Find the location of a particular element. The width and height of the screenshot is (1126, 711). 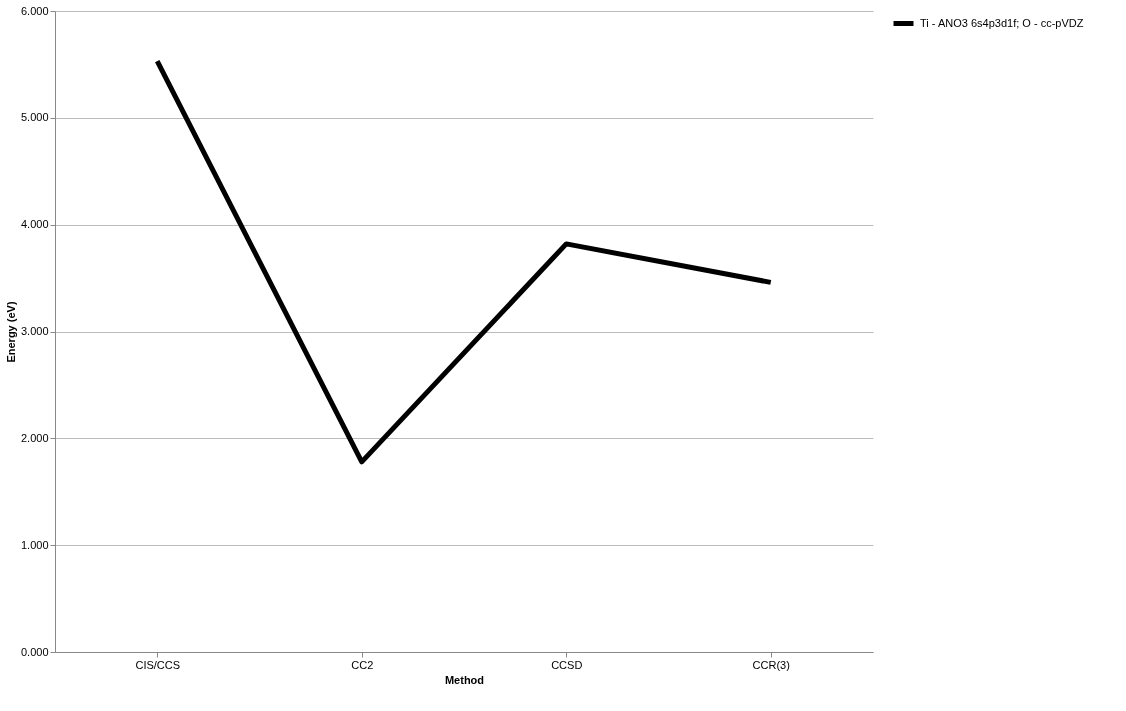

y-tick-label: 1.000 is located at coordinates (34, 544).